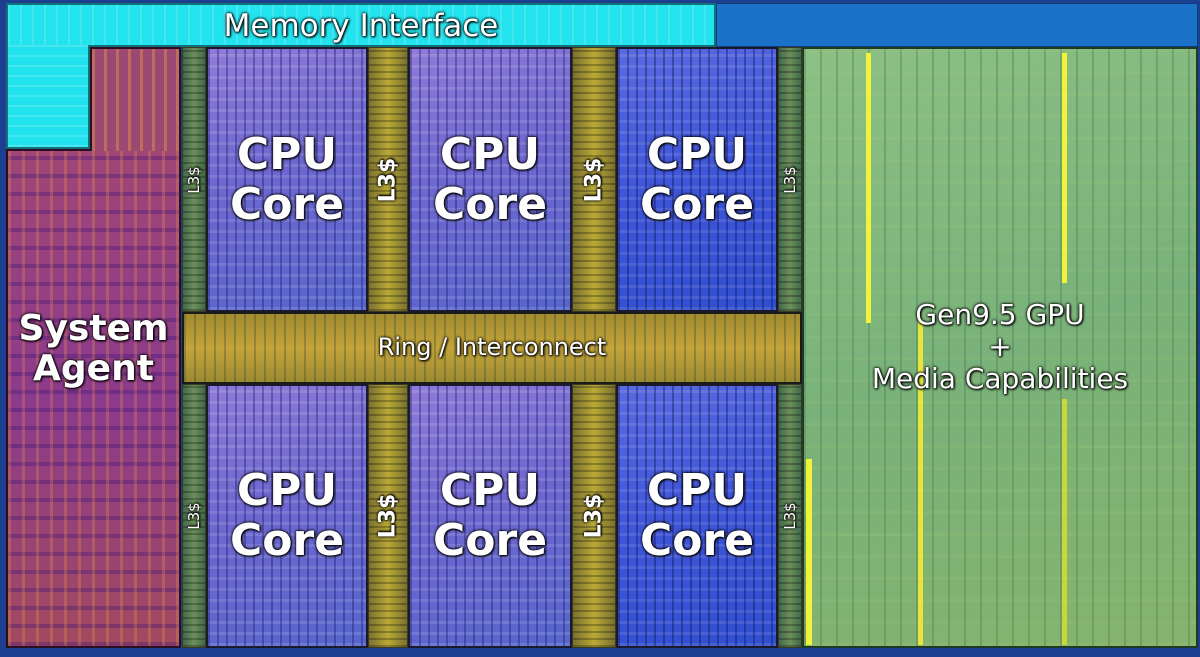  I want to click on system-agent-label: System Agent, so click(93, 348).